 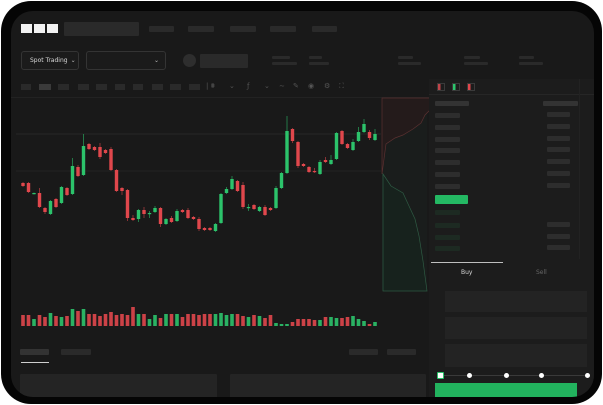 I want to click on pair-dropdown: ⌄, so click(x=126, y=60).